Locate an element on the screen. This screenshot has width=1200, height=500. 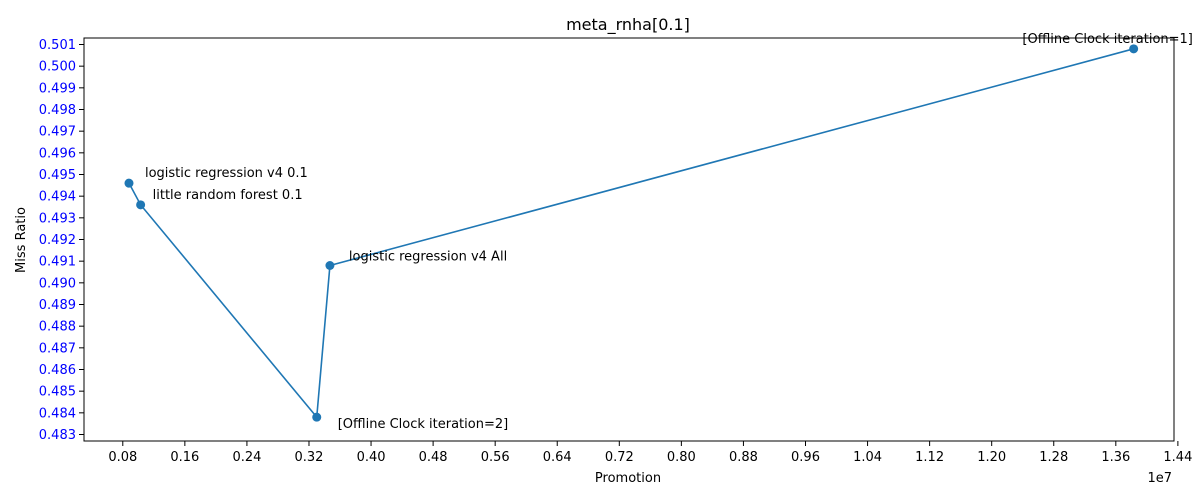
y-tick-label: 0.489 is located at coordinates (57, 305).